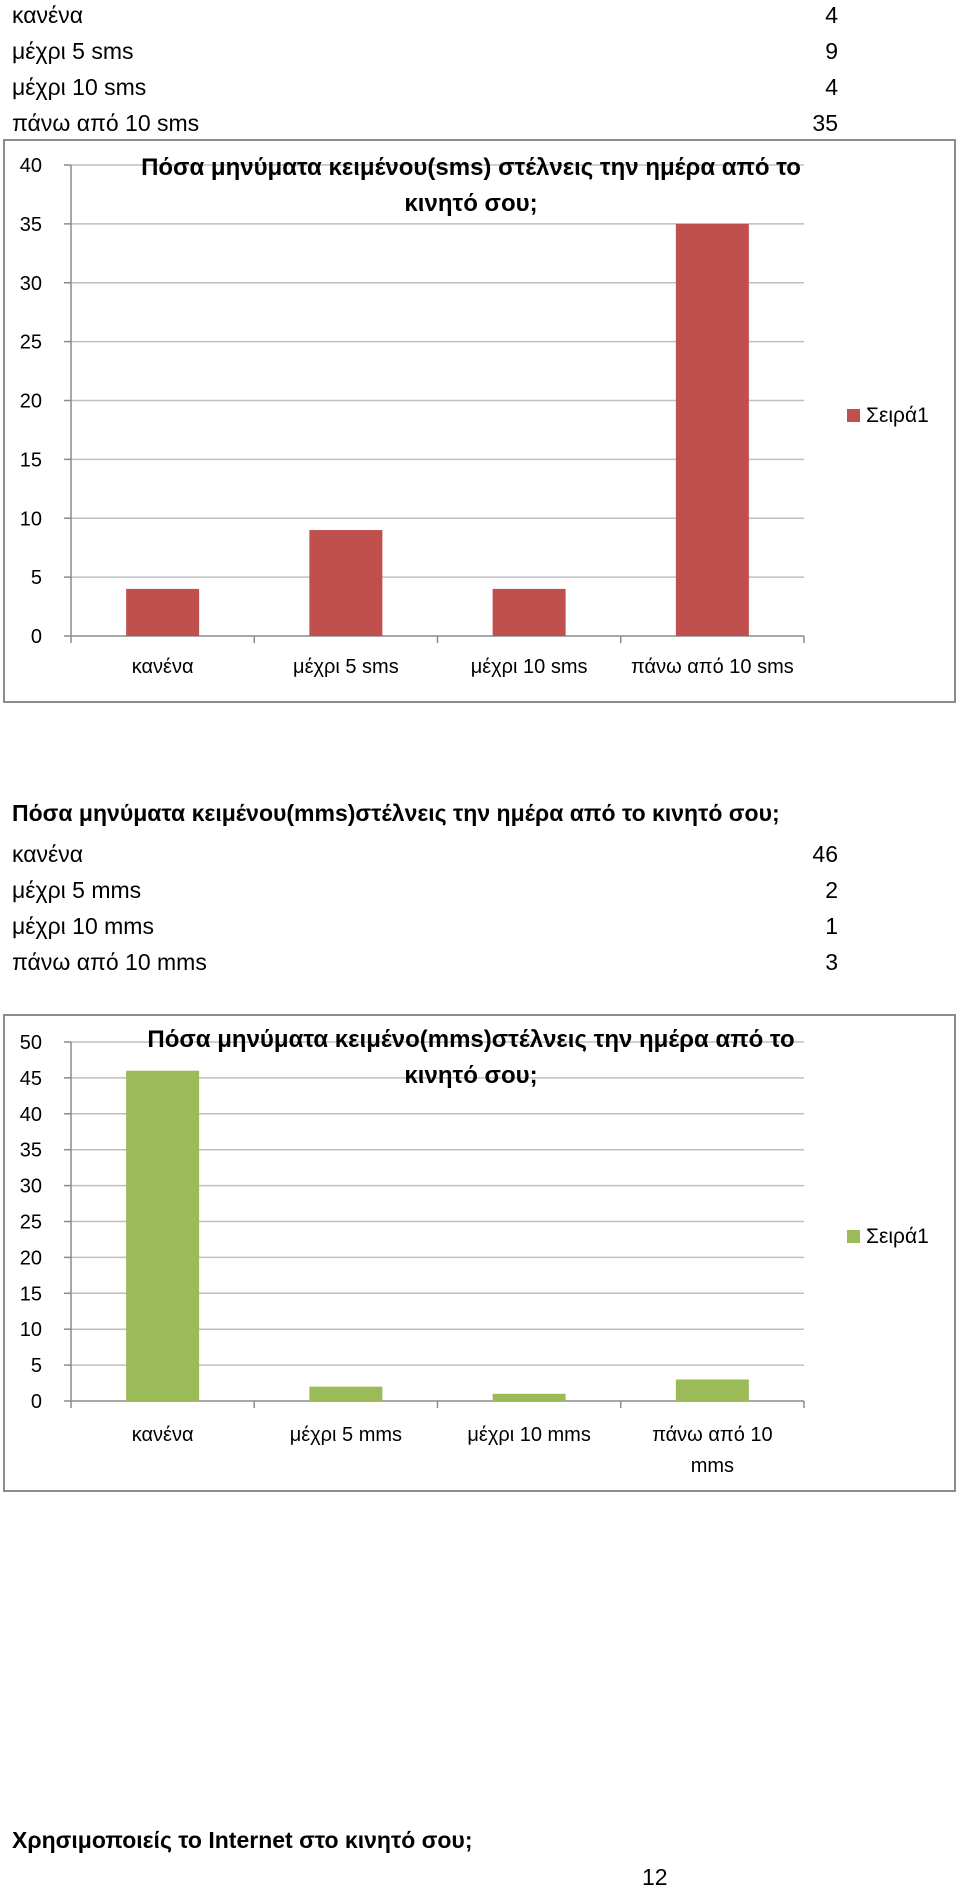 This screenshot has width=960, height=1891. Describe the element at coordinates (831, 926) in the screenshot. I see `mms-row-value: 1` at that location.